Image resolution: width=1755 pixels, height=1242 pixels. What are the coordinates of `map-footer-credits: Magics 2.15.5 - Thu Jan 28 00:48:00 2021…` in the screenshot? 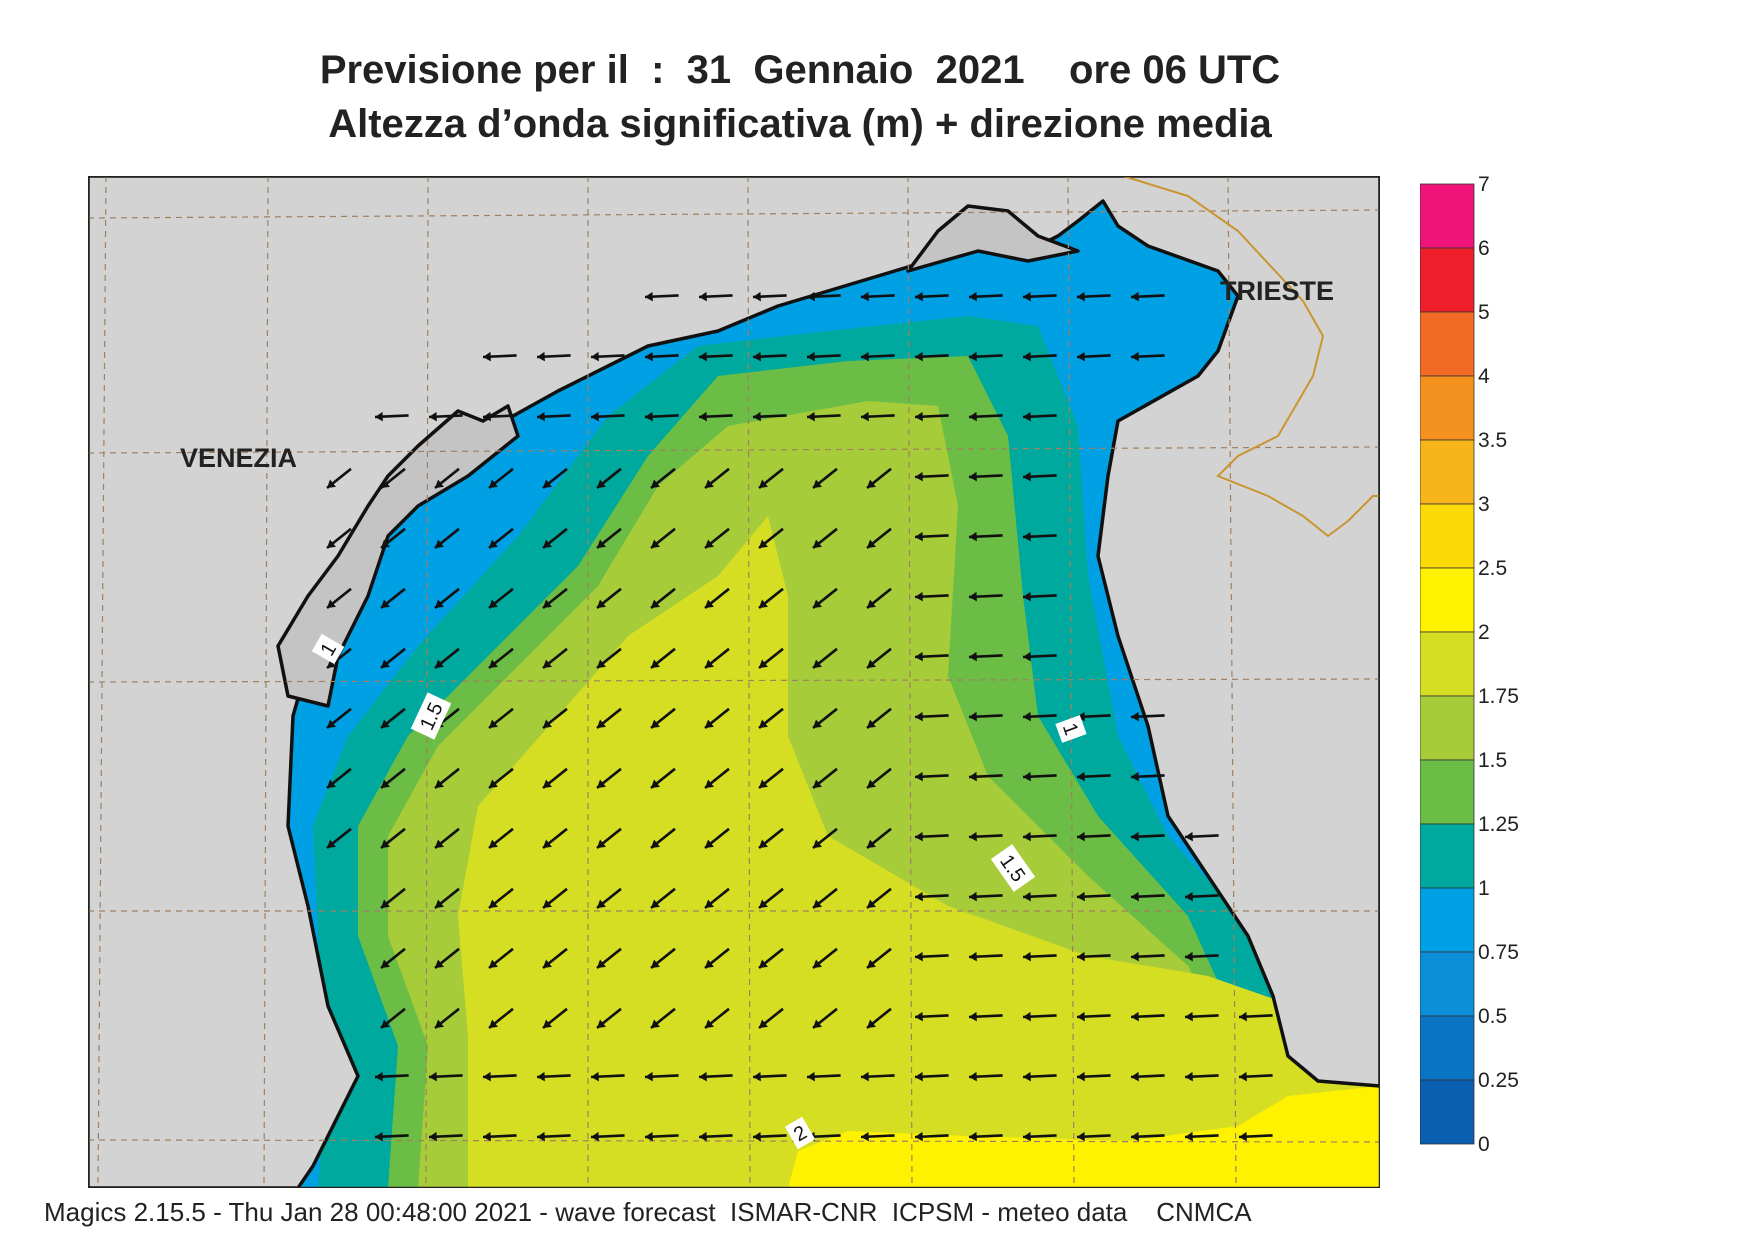 It's located at (648, 1212).